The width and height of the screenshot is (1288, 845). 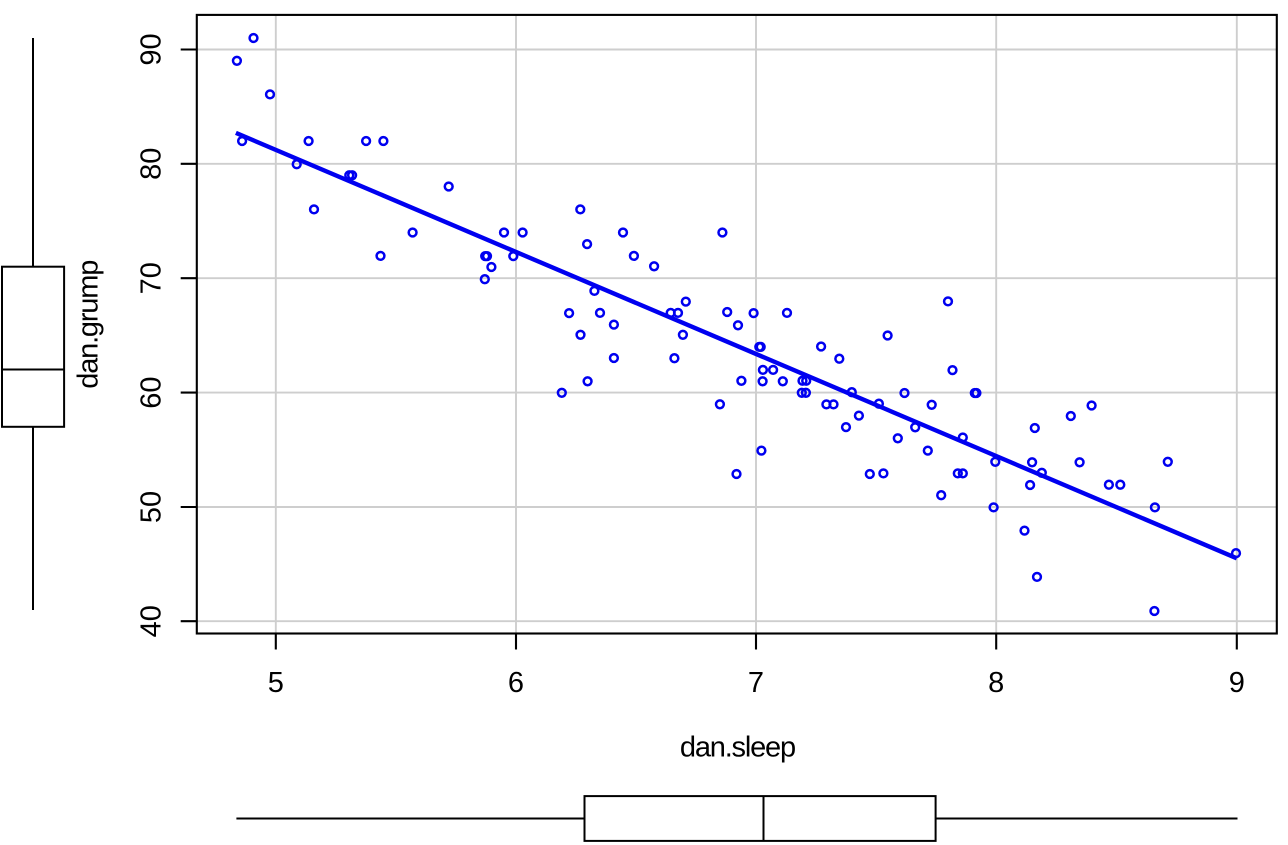 I want to click on svg-text: dan.grump, so click(x=89, y=325).